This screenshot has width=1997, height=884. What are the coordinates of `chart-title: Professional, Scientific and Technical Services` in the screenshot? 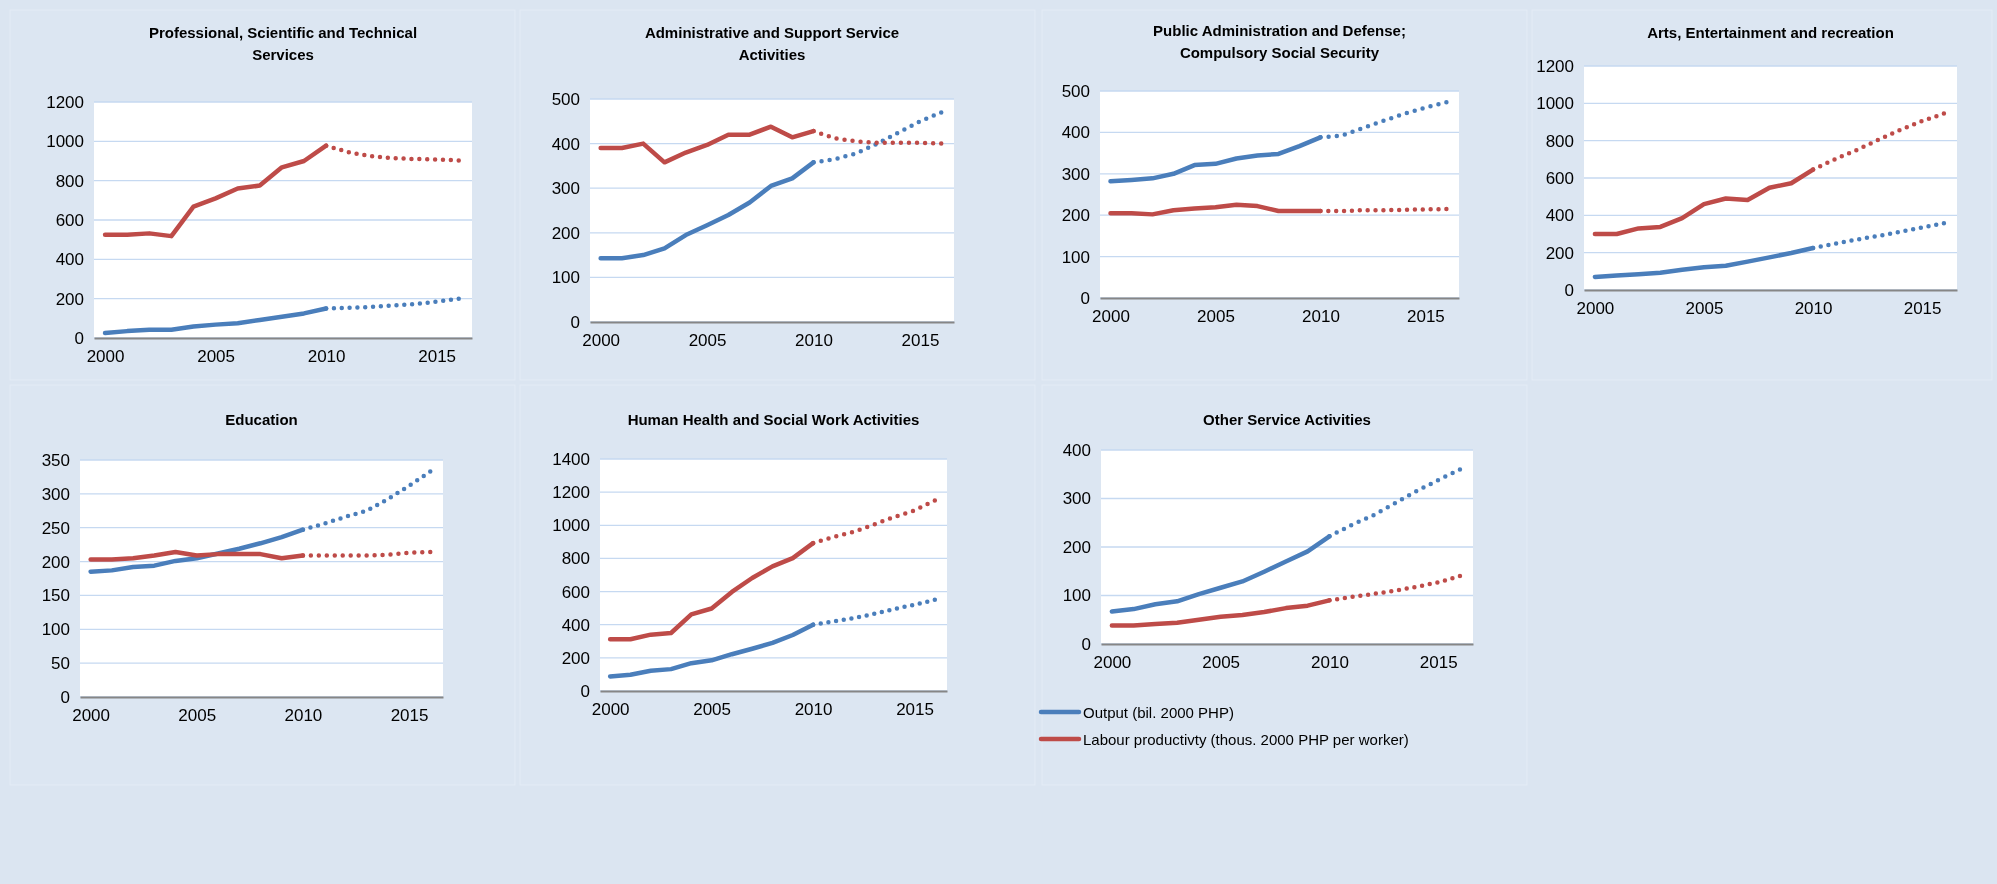 It's located at (283, 43).